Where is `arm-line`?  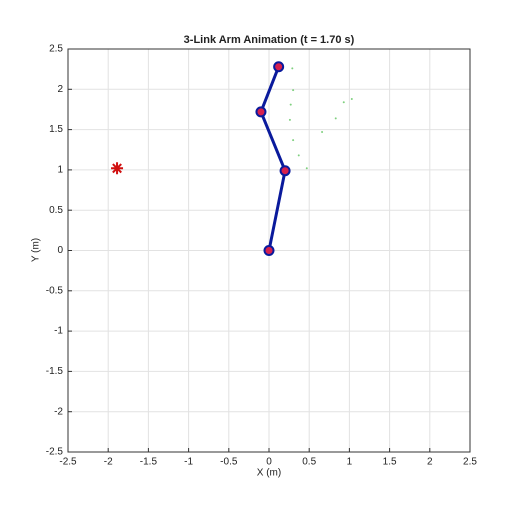 arm-line is located at coordinates (273, 158).